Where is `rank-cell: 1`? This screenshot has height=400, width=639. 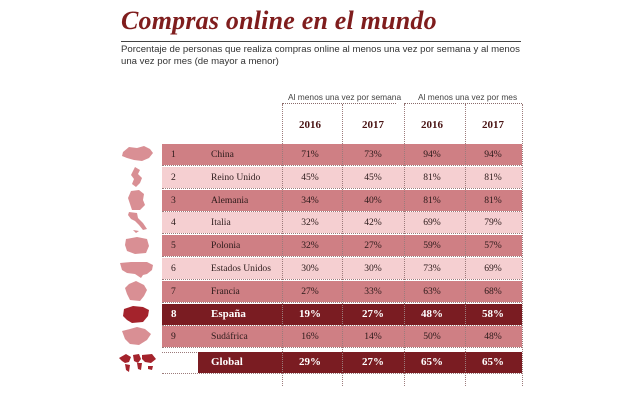 rank-cell: 1 is located at coordinates (173, 154).